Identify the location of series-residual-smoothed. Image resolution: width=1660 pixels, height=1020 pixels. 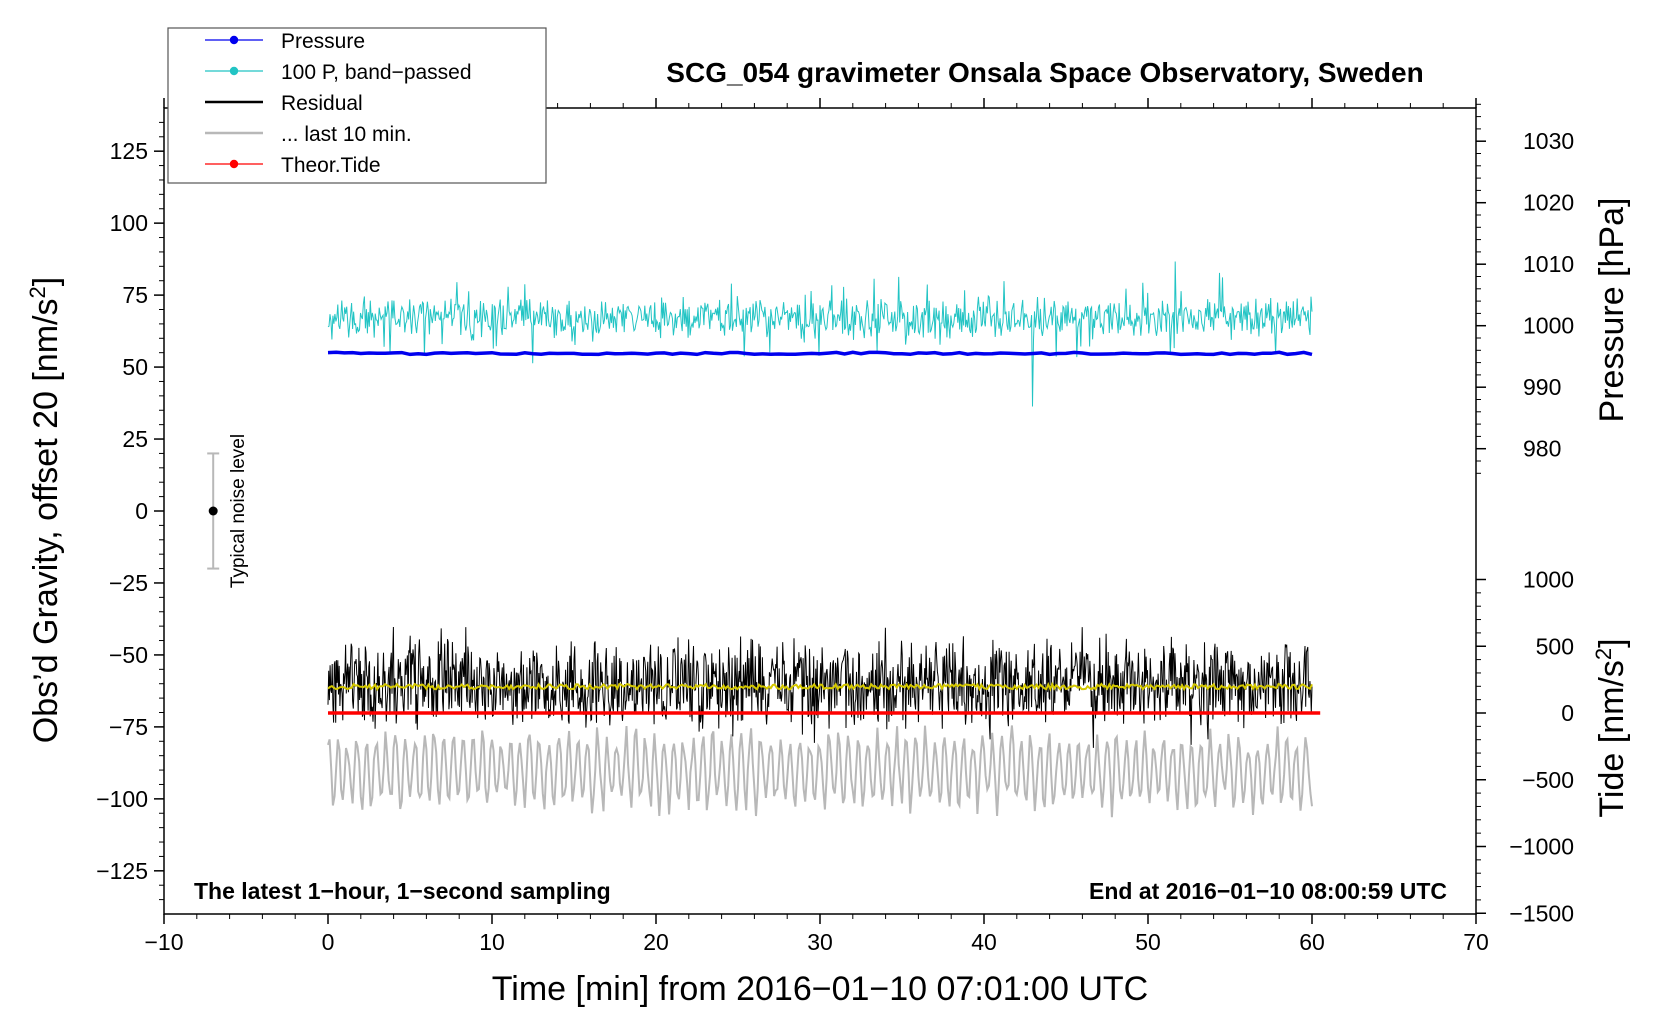
(820, 686).